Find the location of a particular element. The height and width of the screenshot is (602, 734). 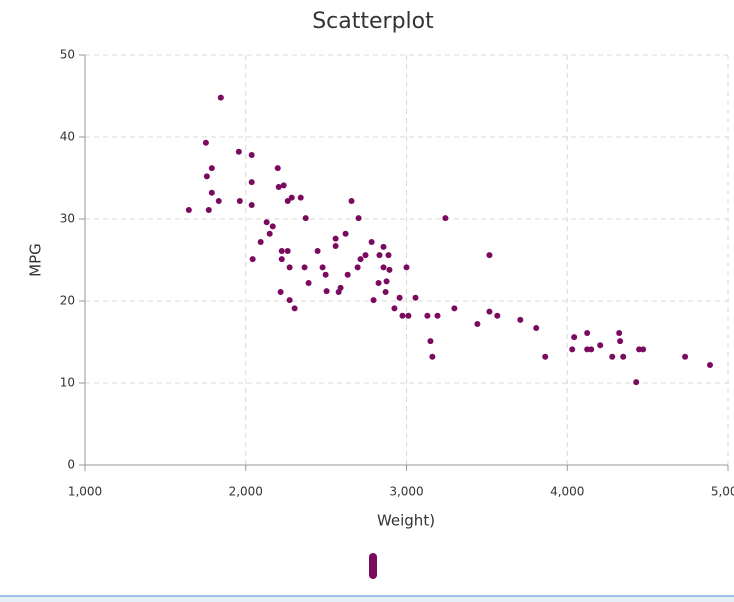

y-tick-label: 40 is located at coordinates (67, 137).